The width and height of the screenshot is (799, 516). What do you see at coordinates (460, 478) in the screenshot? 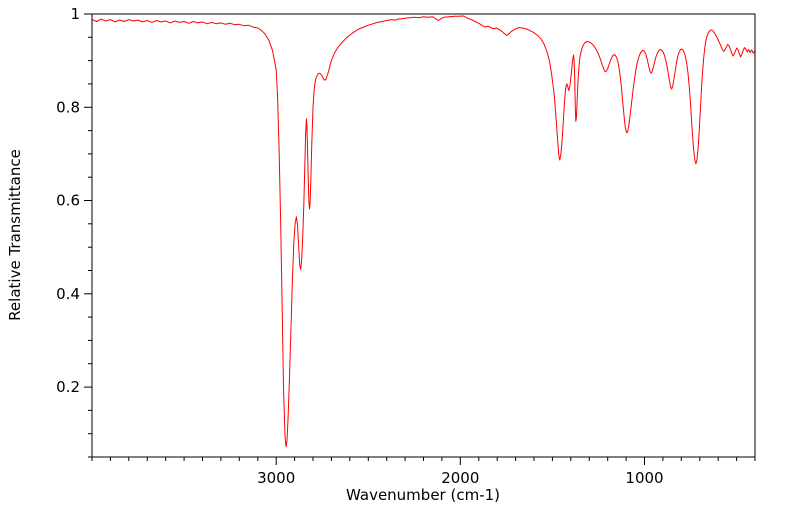
I see `x-tick-label: 2000` at bounding box center [460, 478].